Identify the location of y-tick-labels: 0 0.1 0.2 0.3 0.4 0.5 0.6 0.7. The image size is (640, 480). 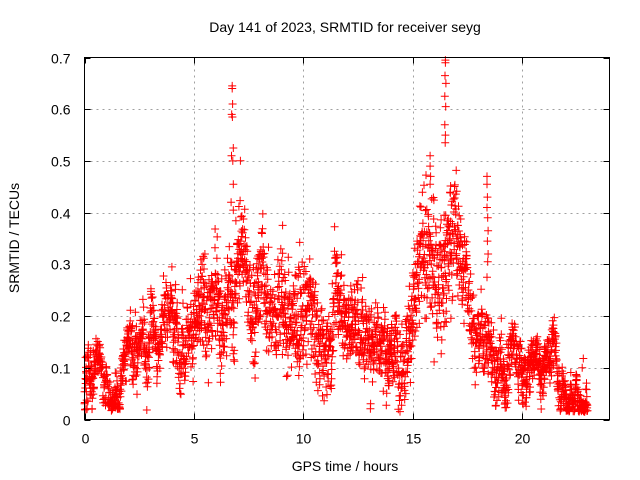
(61, 240).